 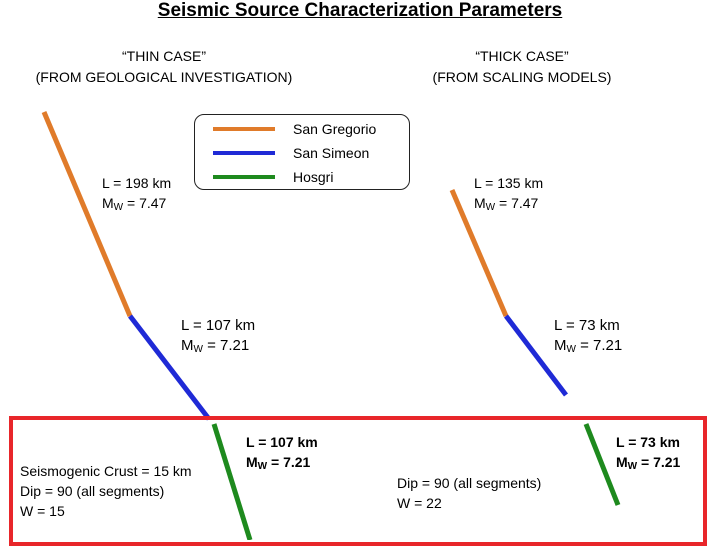 I want to click on thick-hosgri-length: L = 73 km, so click(x=648, y=442).